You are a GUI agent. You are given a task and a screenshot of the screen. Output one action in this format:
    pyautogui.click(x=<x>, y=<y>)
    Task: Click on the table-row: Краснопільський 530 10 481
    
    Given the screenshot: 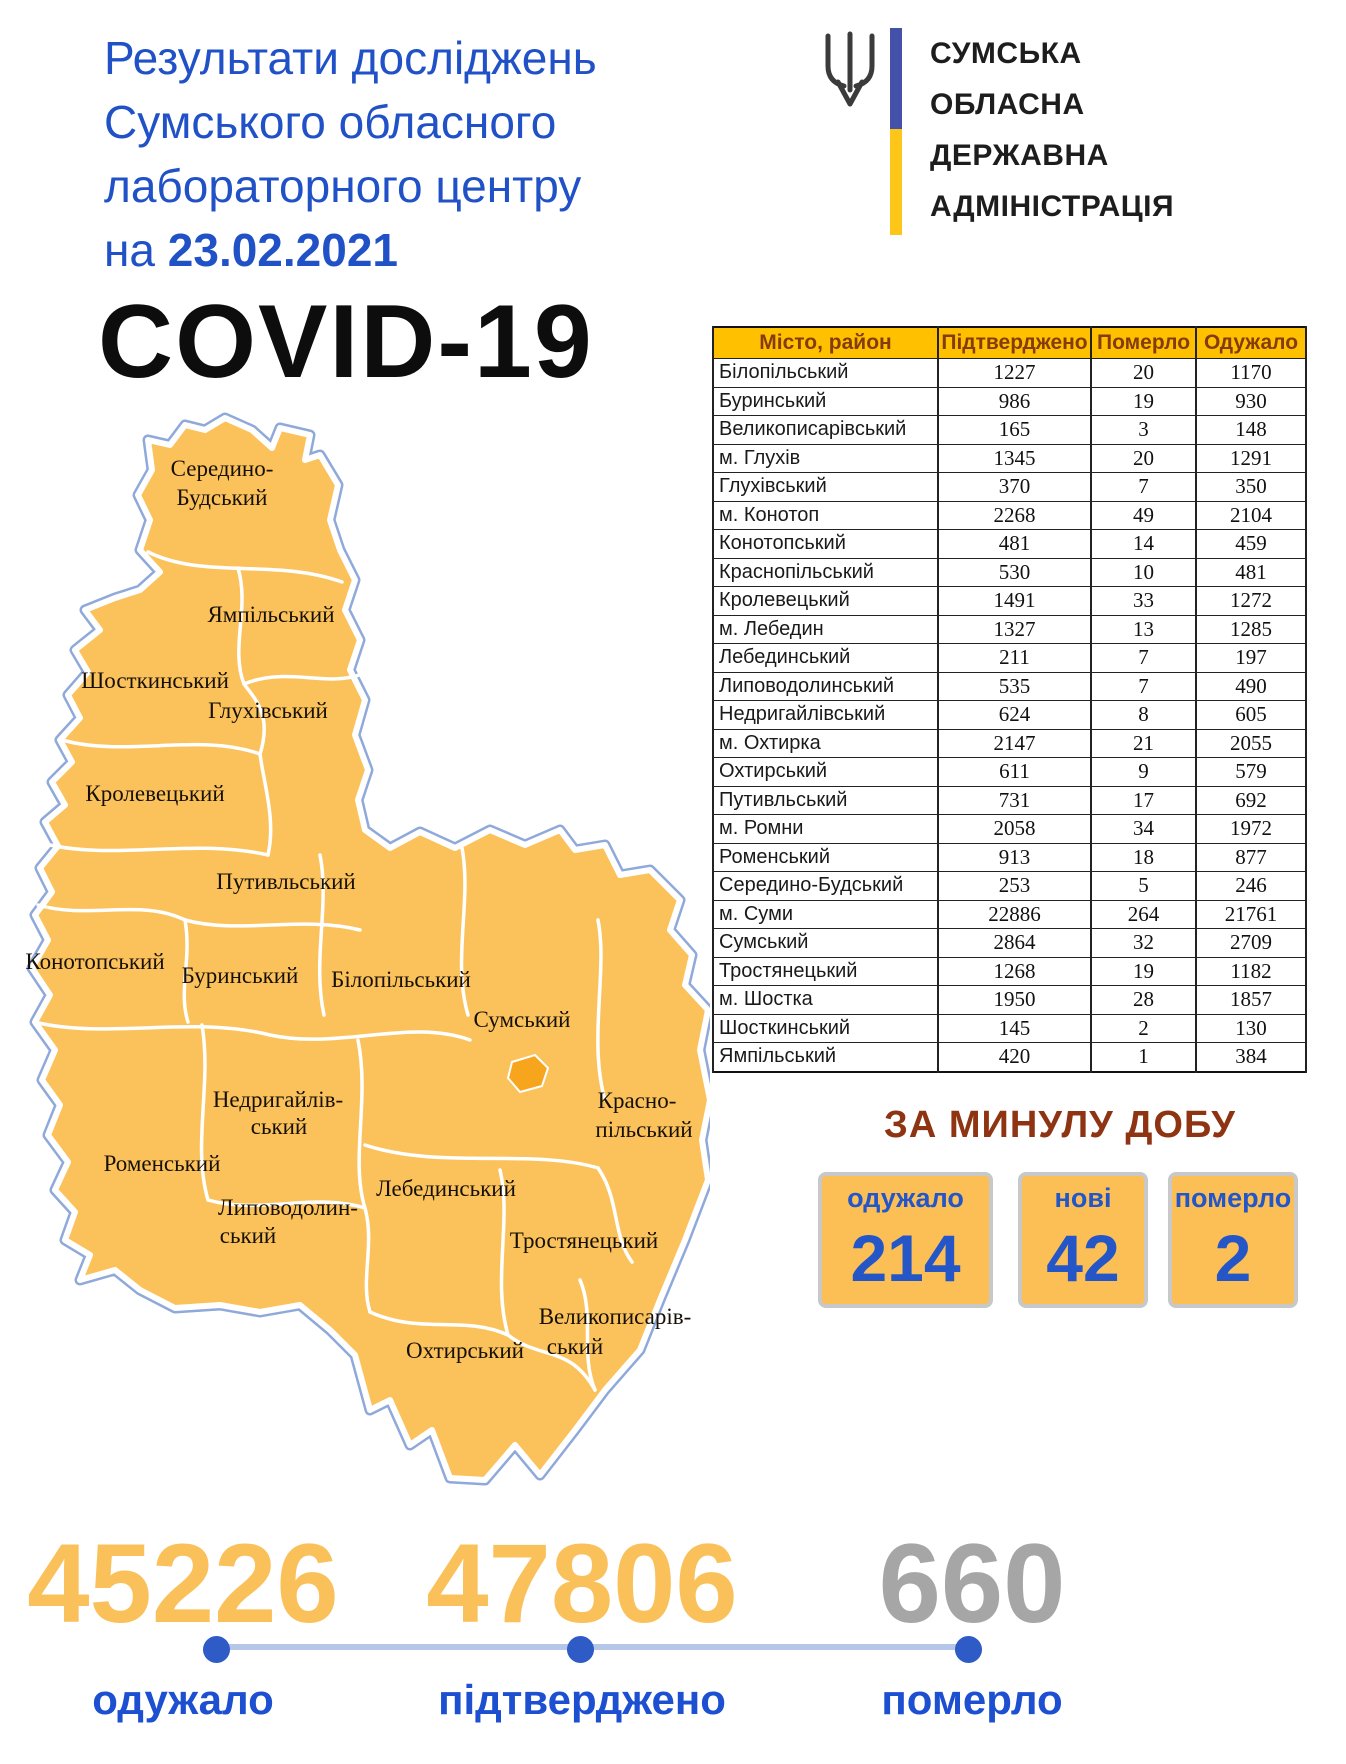 What is the action you would take?
    pyautogui.click(x=1009, y=572)
    